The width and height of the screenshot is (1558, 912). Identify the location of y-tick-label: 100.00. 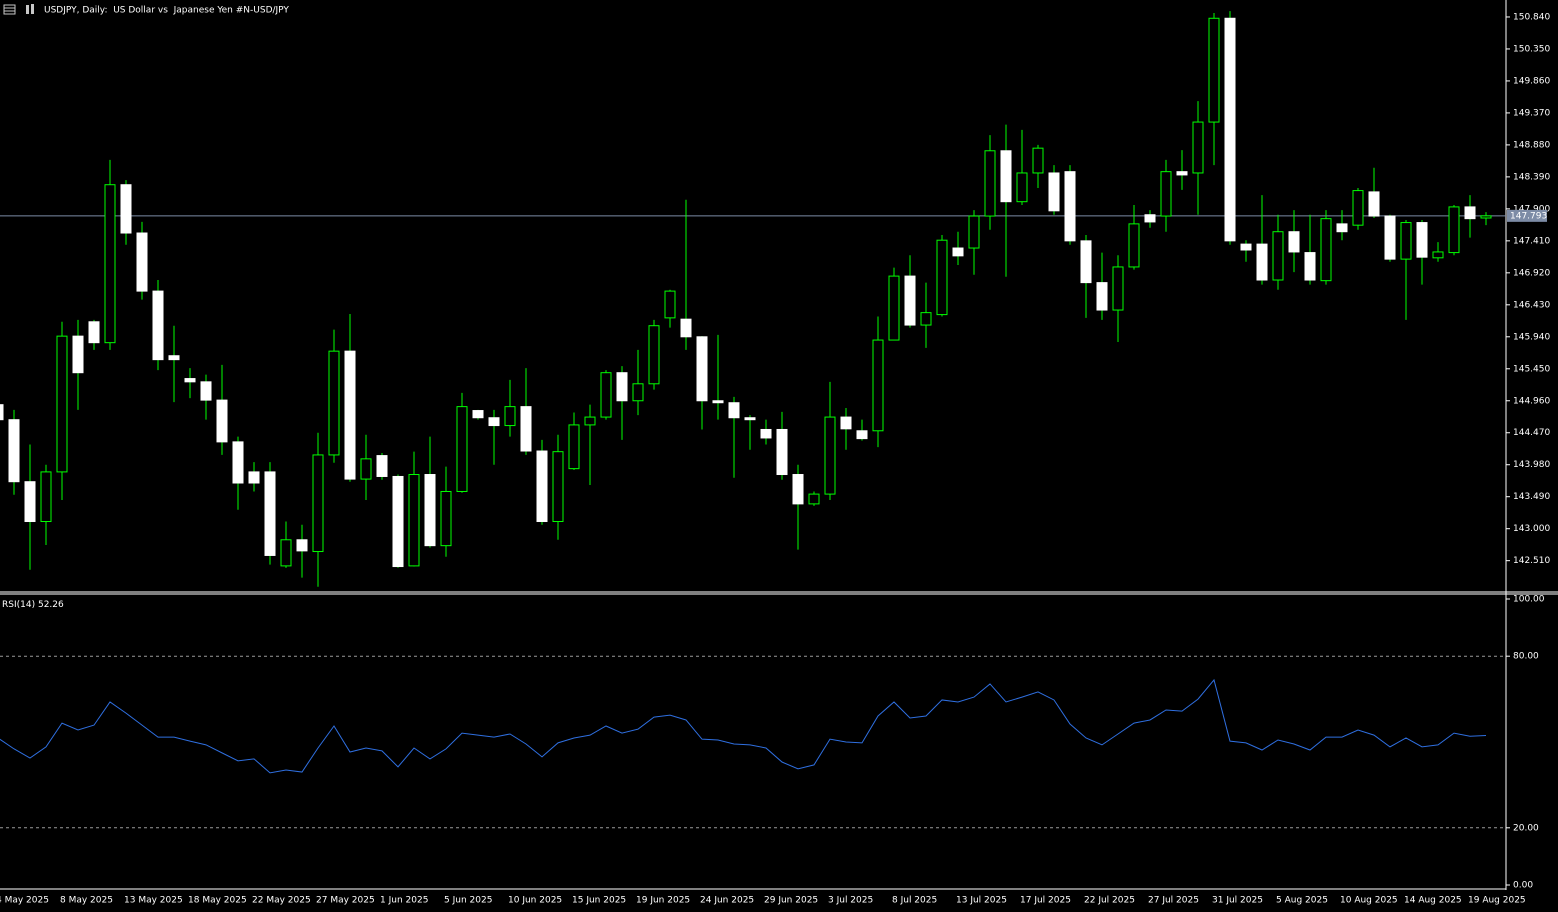
(1529, 600).